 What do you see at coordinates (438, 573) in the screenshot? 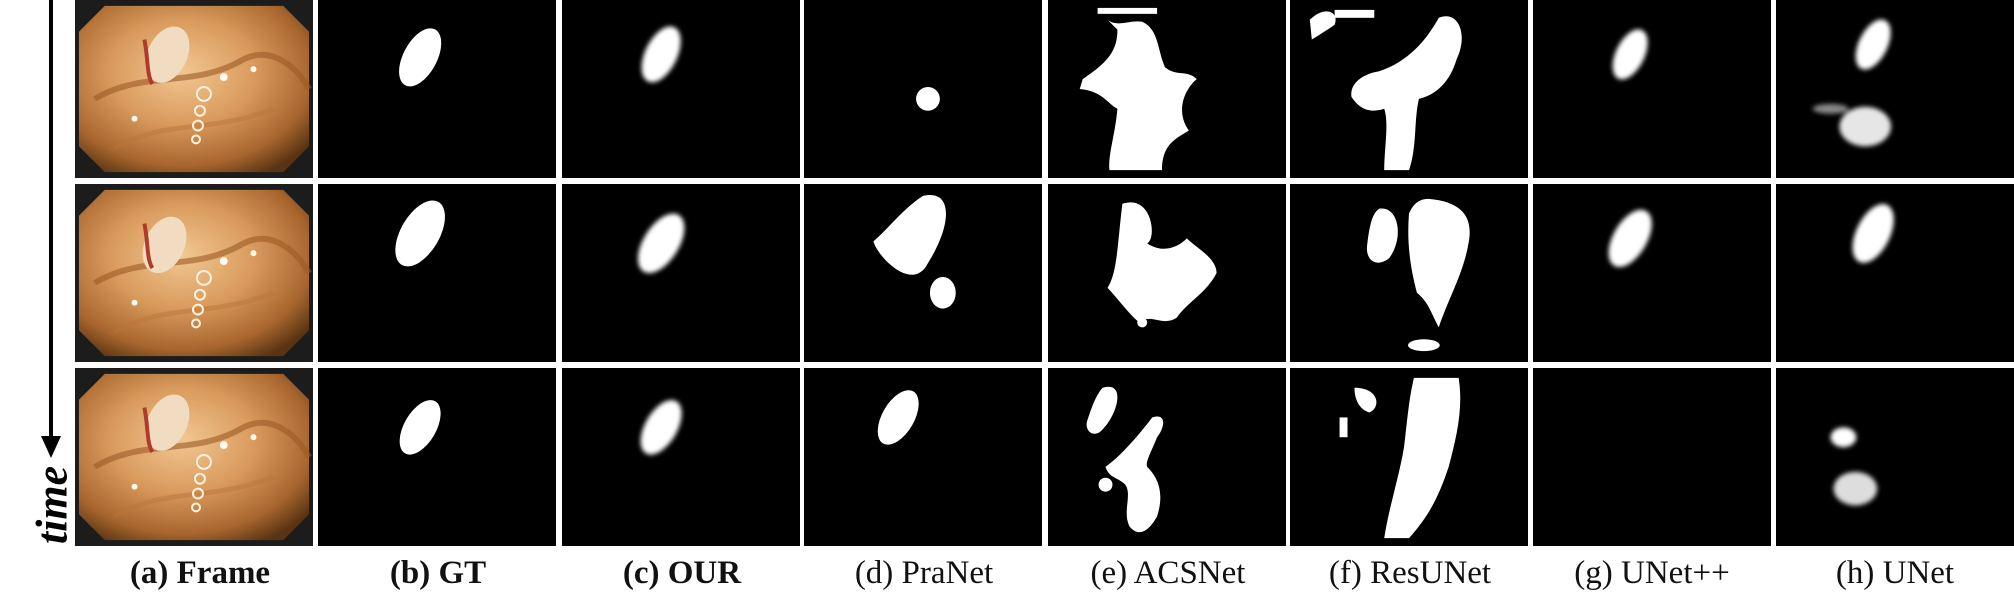
I see `caption-gt: (b) GT` at bounding box center [438, 573].